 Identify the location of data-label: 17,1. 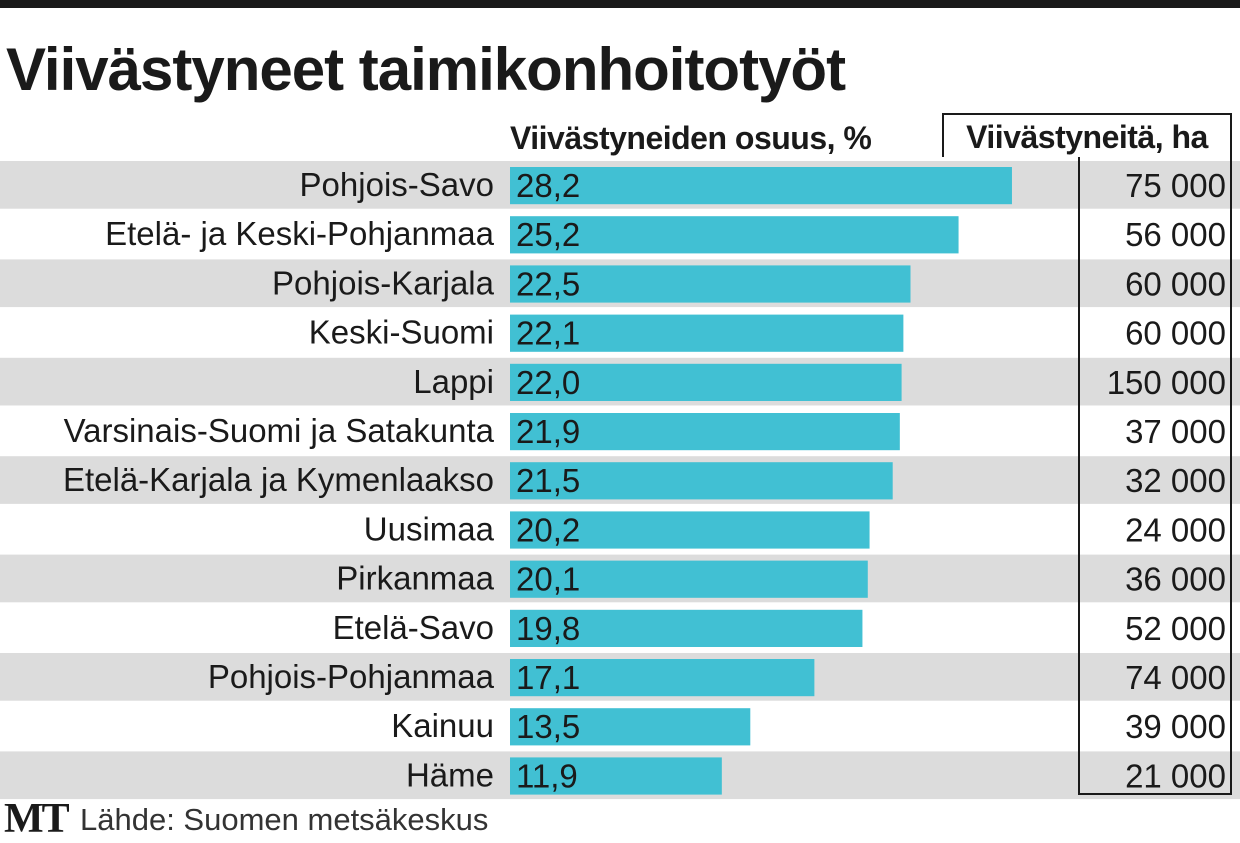
(548, 677).